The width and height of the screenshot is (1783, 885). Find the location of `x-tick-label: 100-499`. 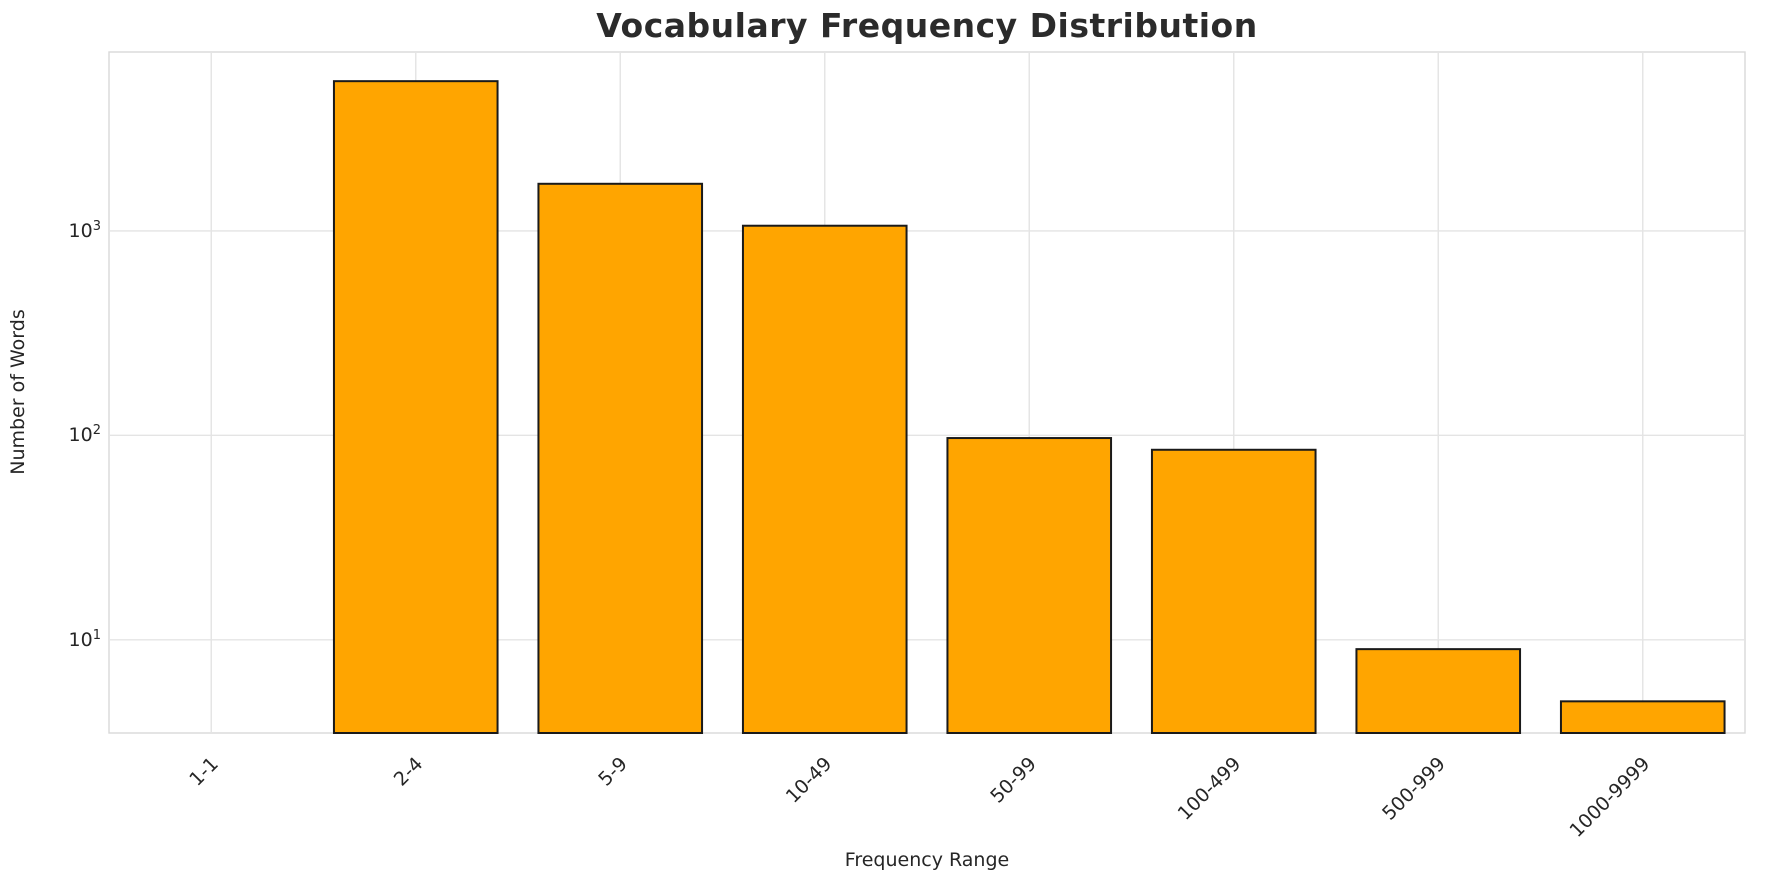

x-tick-label: 100-499 is located at coordinates (1210, 789).